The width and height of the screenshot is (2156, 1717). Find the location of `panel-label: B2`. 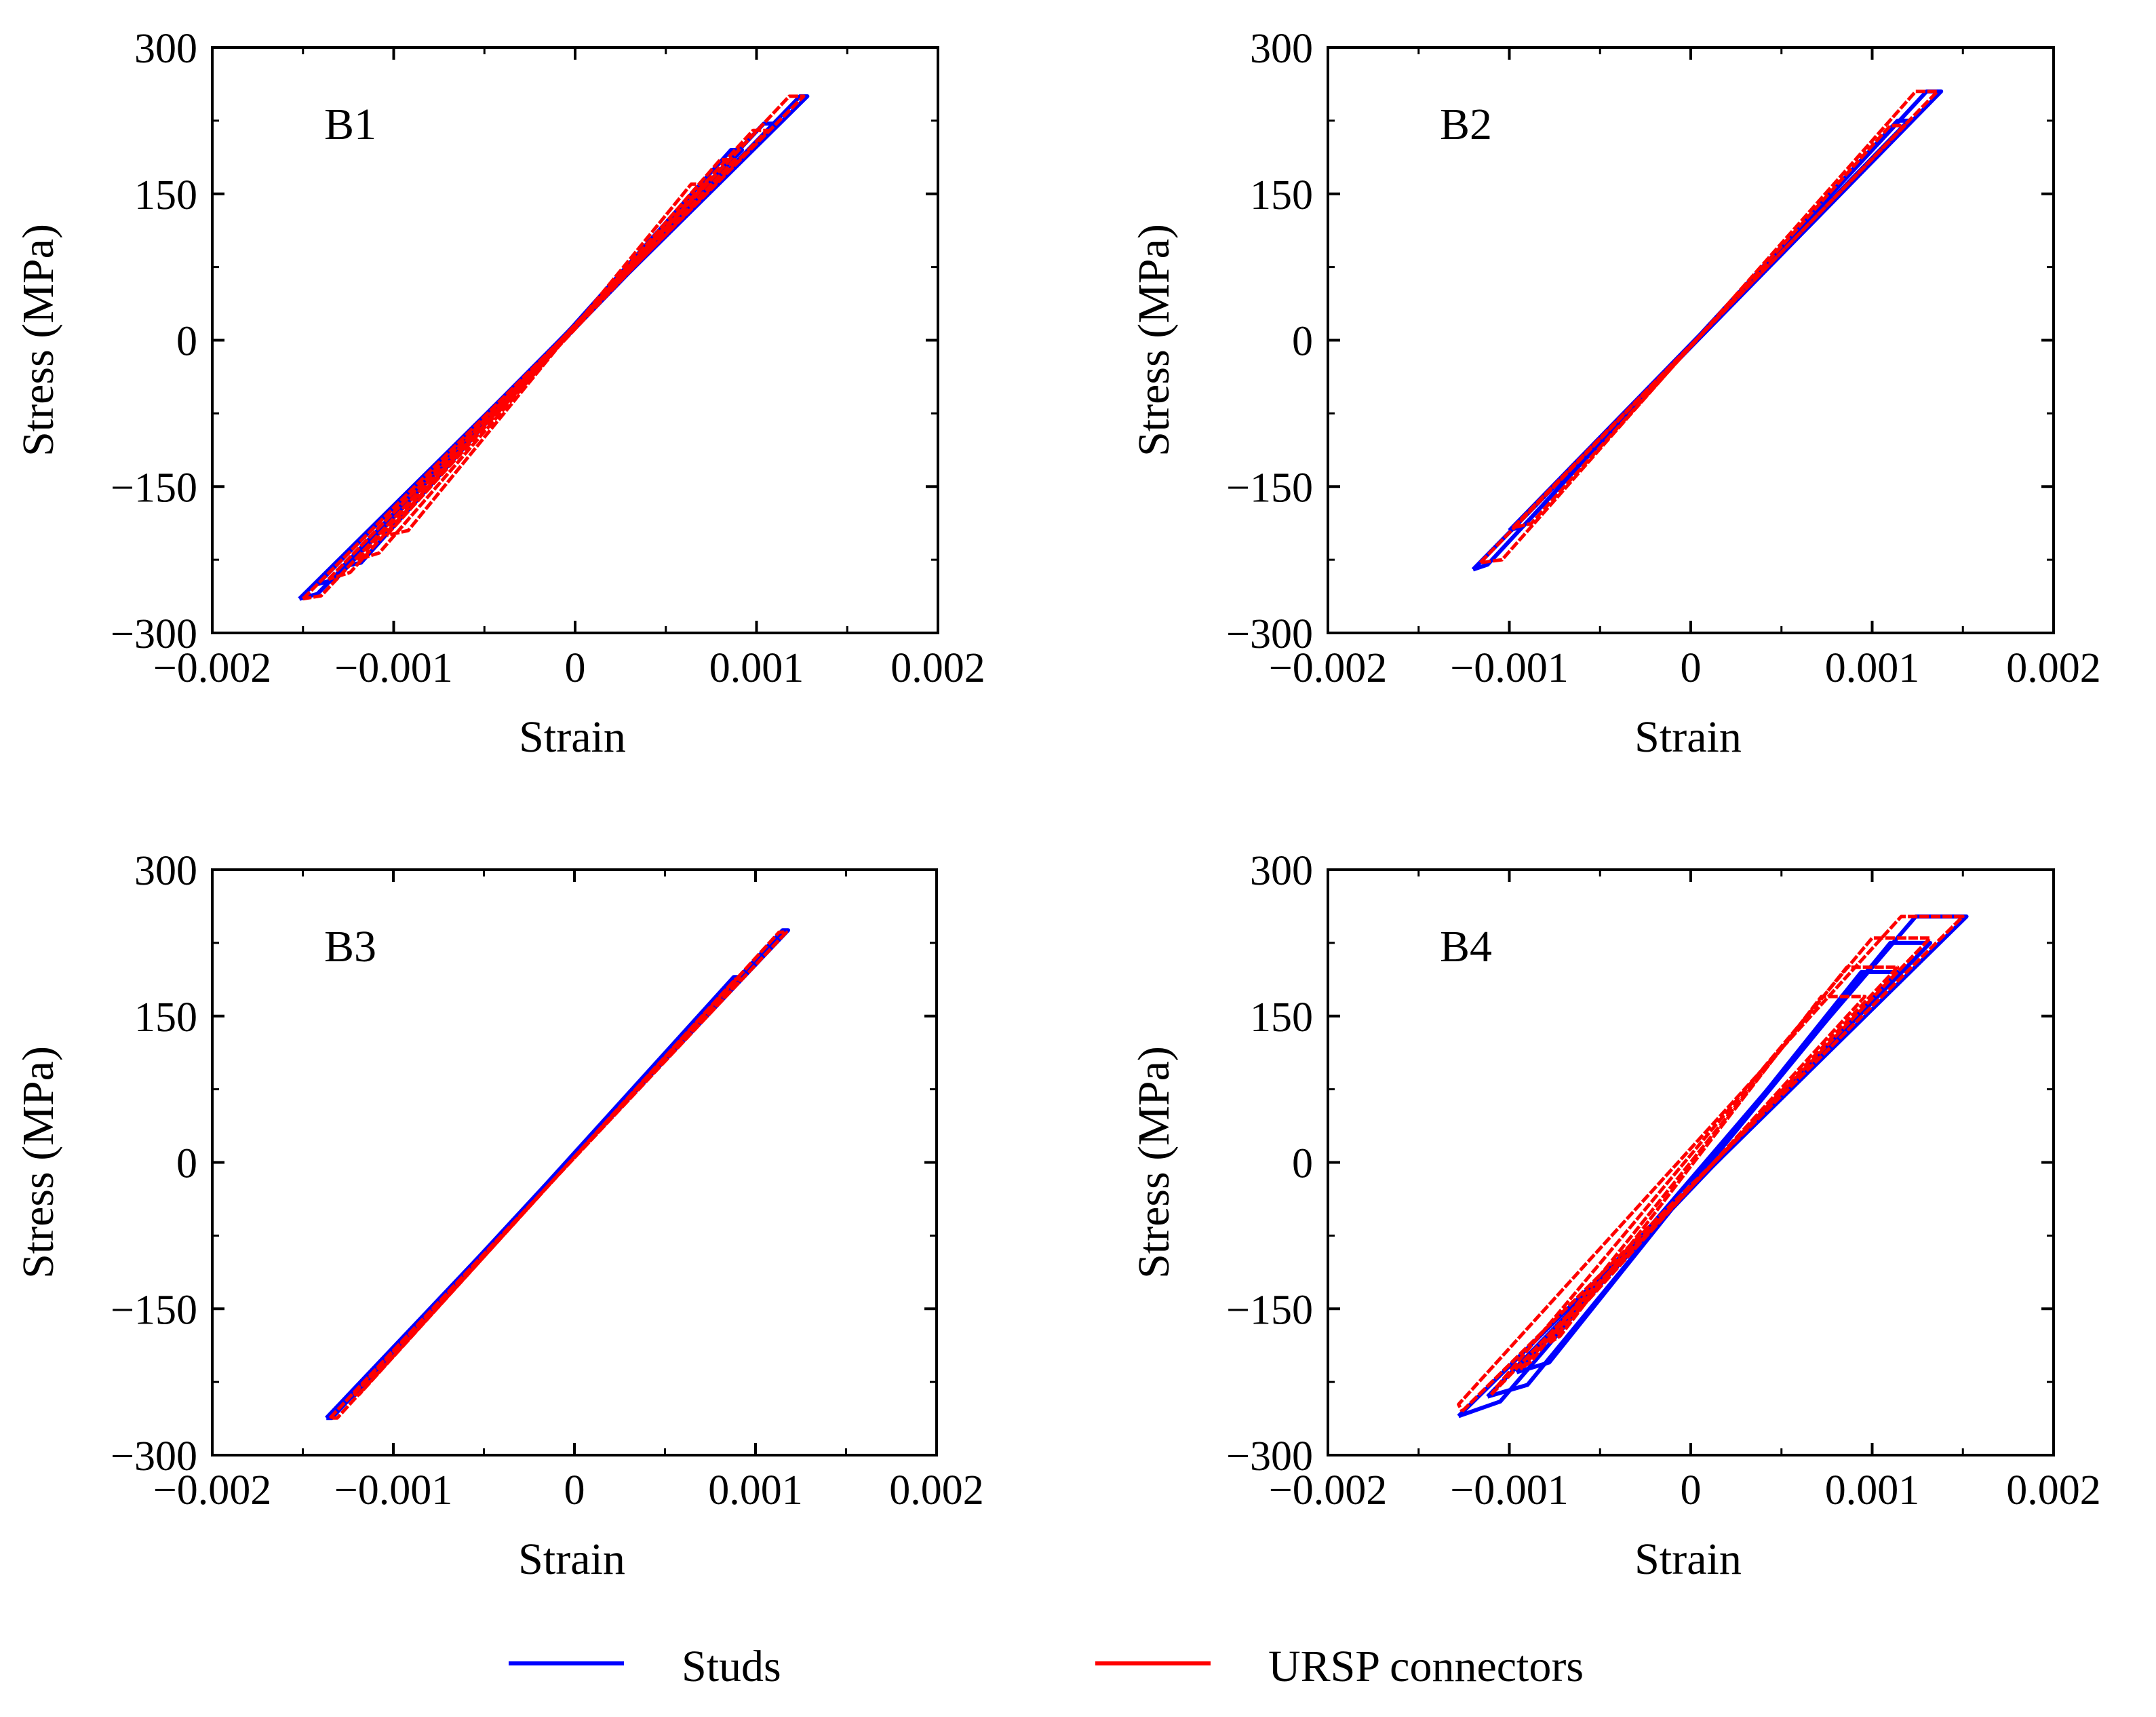

panel-label: B2 is located at coordinates (1466, 124).